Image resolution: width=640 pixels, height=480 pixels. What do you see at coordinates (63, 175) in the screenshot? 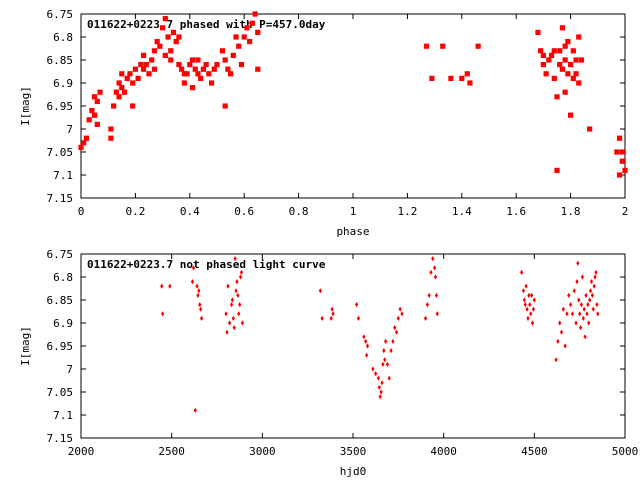
I see `y-tick-label: 7.1` at bounding box center [63, 175].